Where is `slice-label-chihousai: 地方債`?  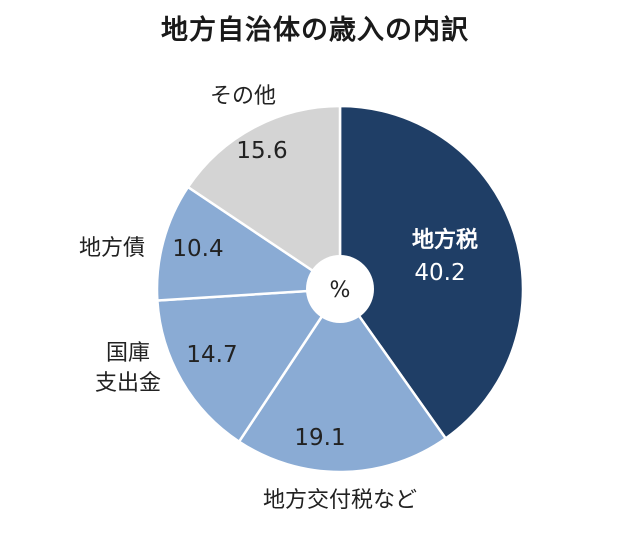 slice-label-chihousai: 地方債 is located at coordinates (112, 248).